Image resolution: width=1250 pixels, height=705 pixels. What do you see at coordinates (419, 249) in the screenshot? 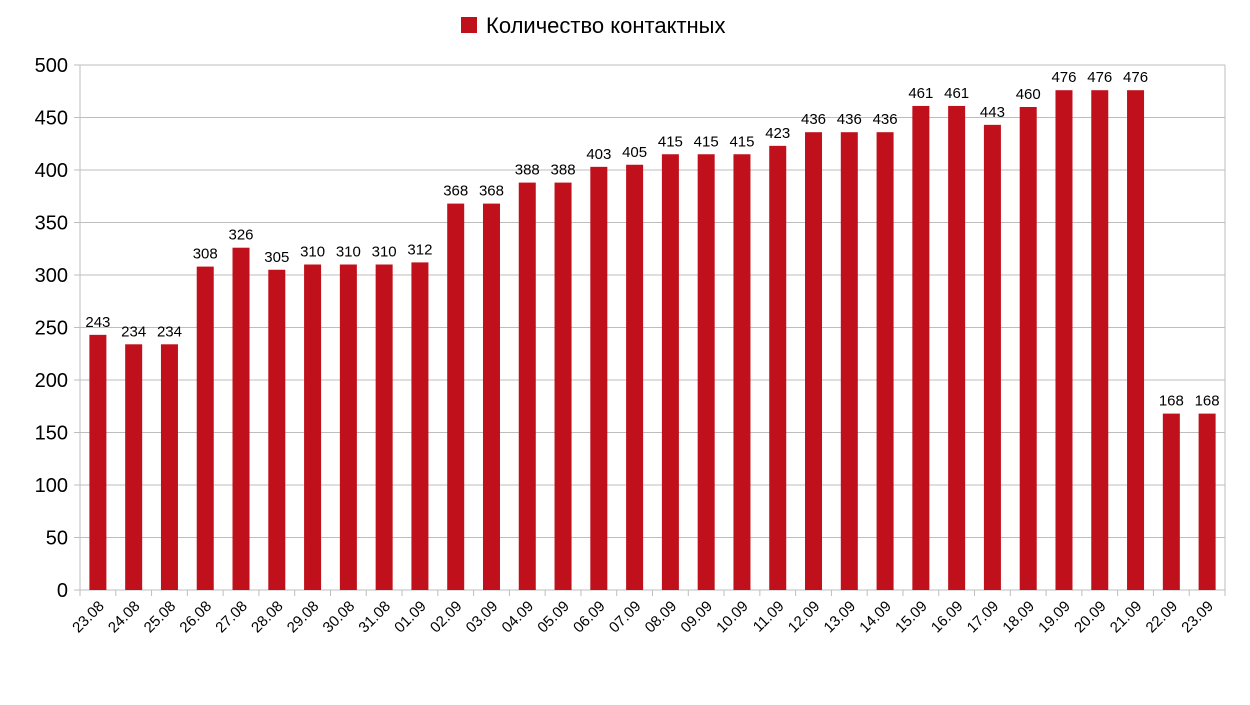
I see `data-label: 312` at bounding box center [419, 249].